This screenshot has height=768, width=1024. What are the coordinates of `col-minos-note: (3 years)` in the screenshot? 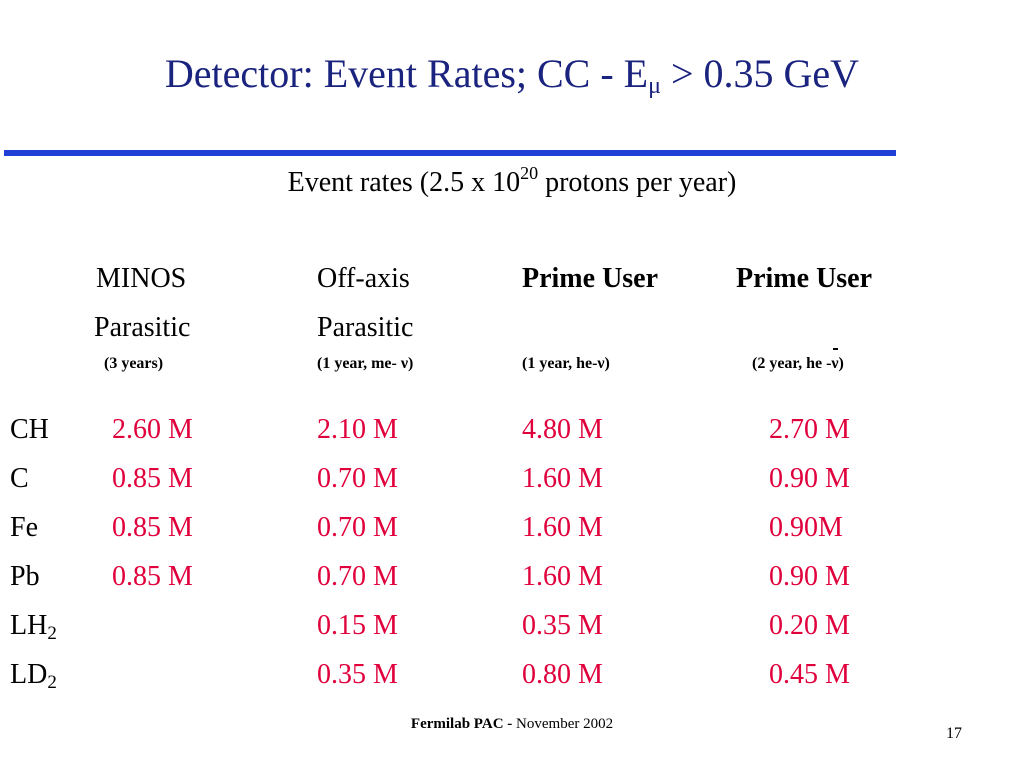 It's located at (134, 363).